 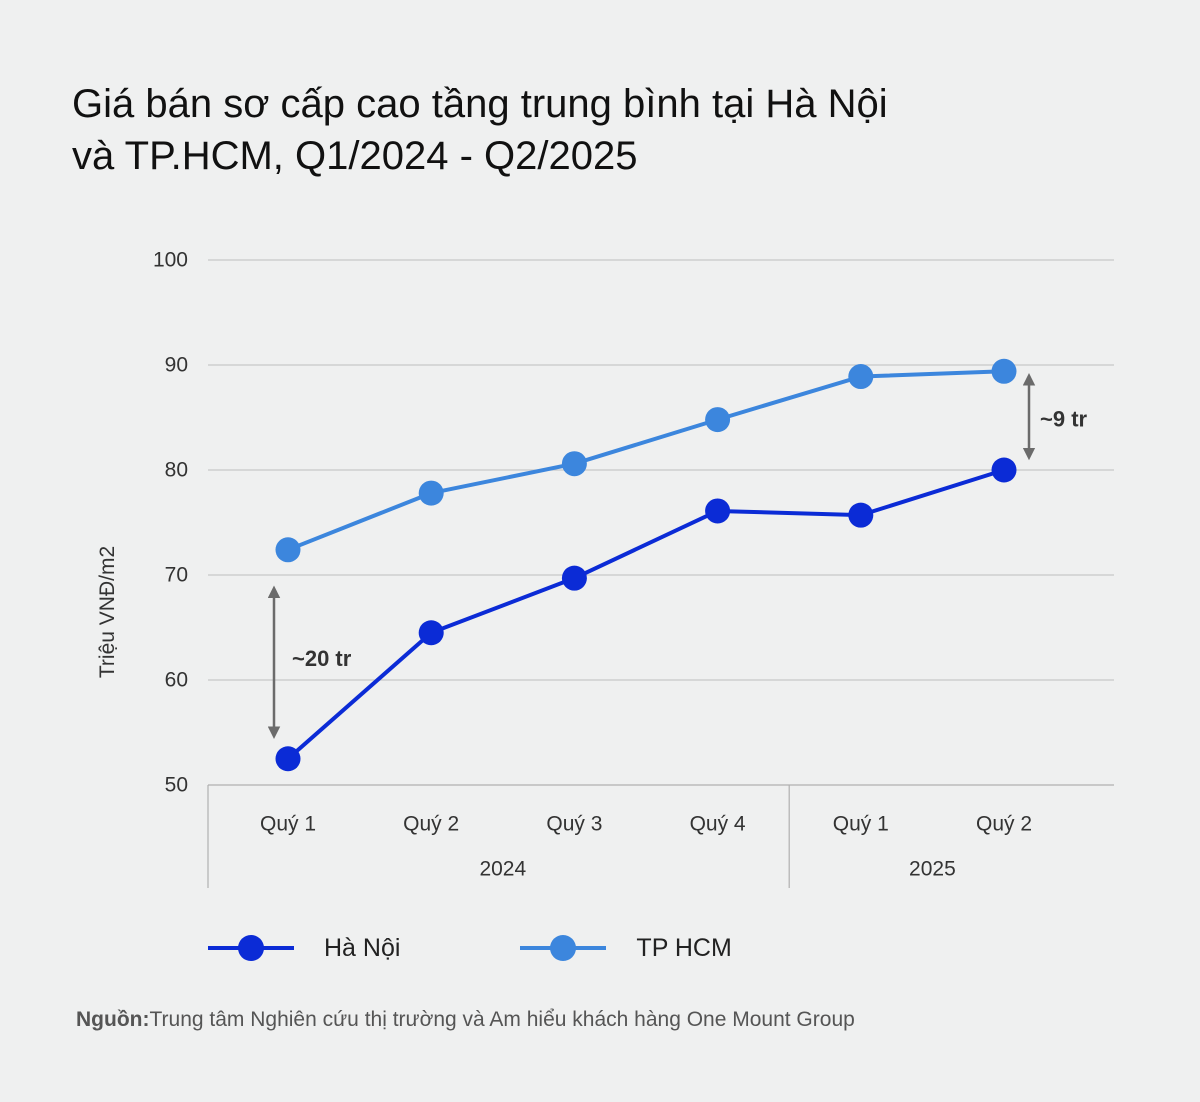 I want to click on x-tick-label-1: Quý 2, so click(x=431, y=824).